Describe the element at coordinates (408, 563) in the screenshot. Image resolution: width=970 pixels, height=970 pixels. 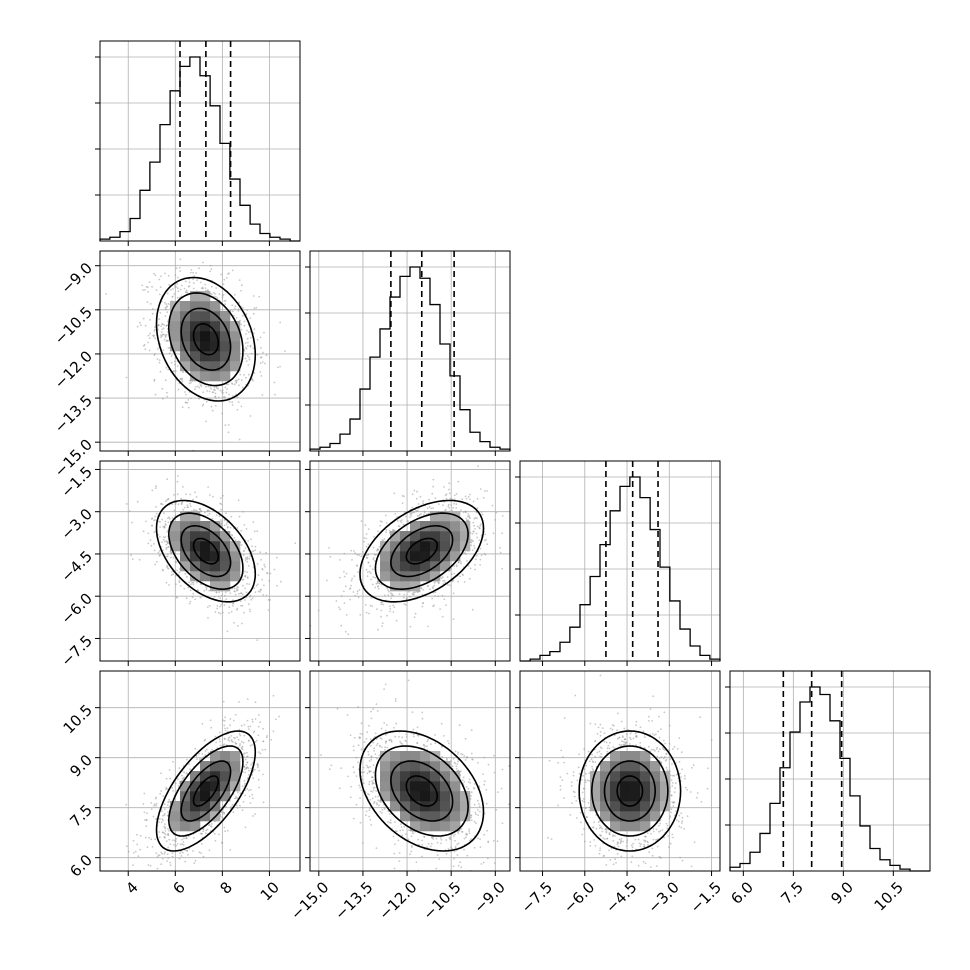
I see `scatter-panel` at that location.